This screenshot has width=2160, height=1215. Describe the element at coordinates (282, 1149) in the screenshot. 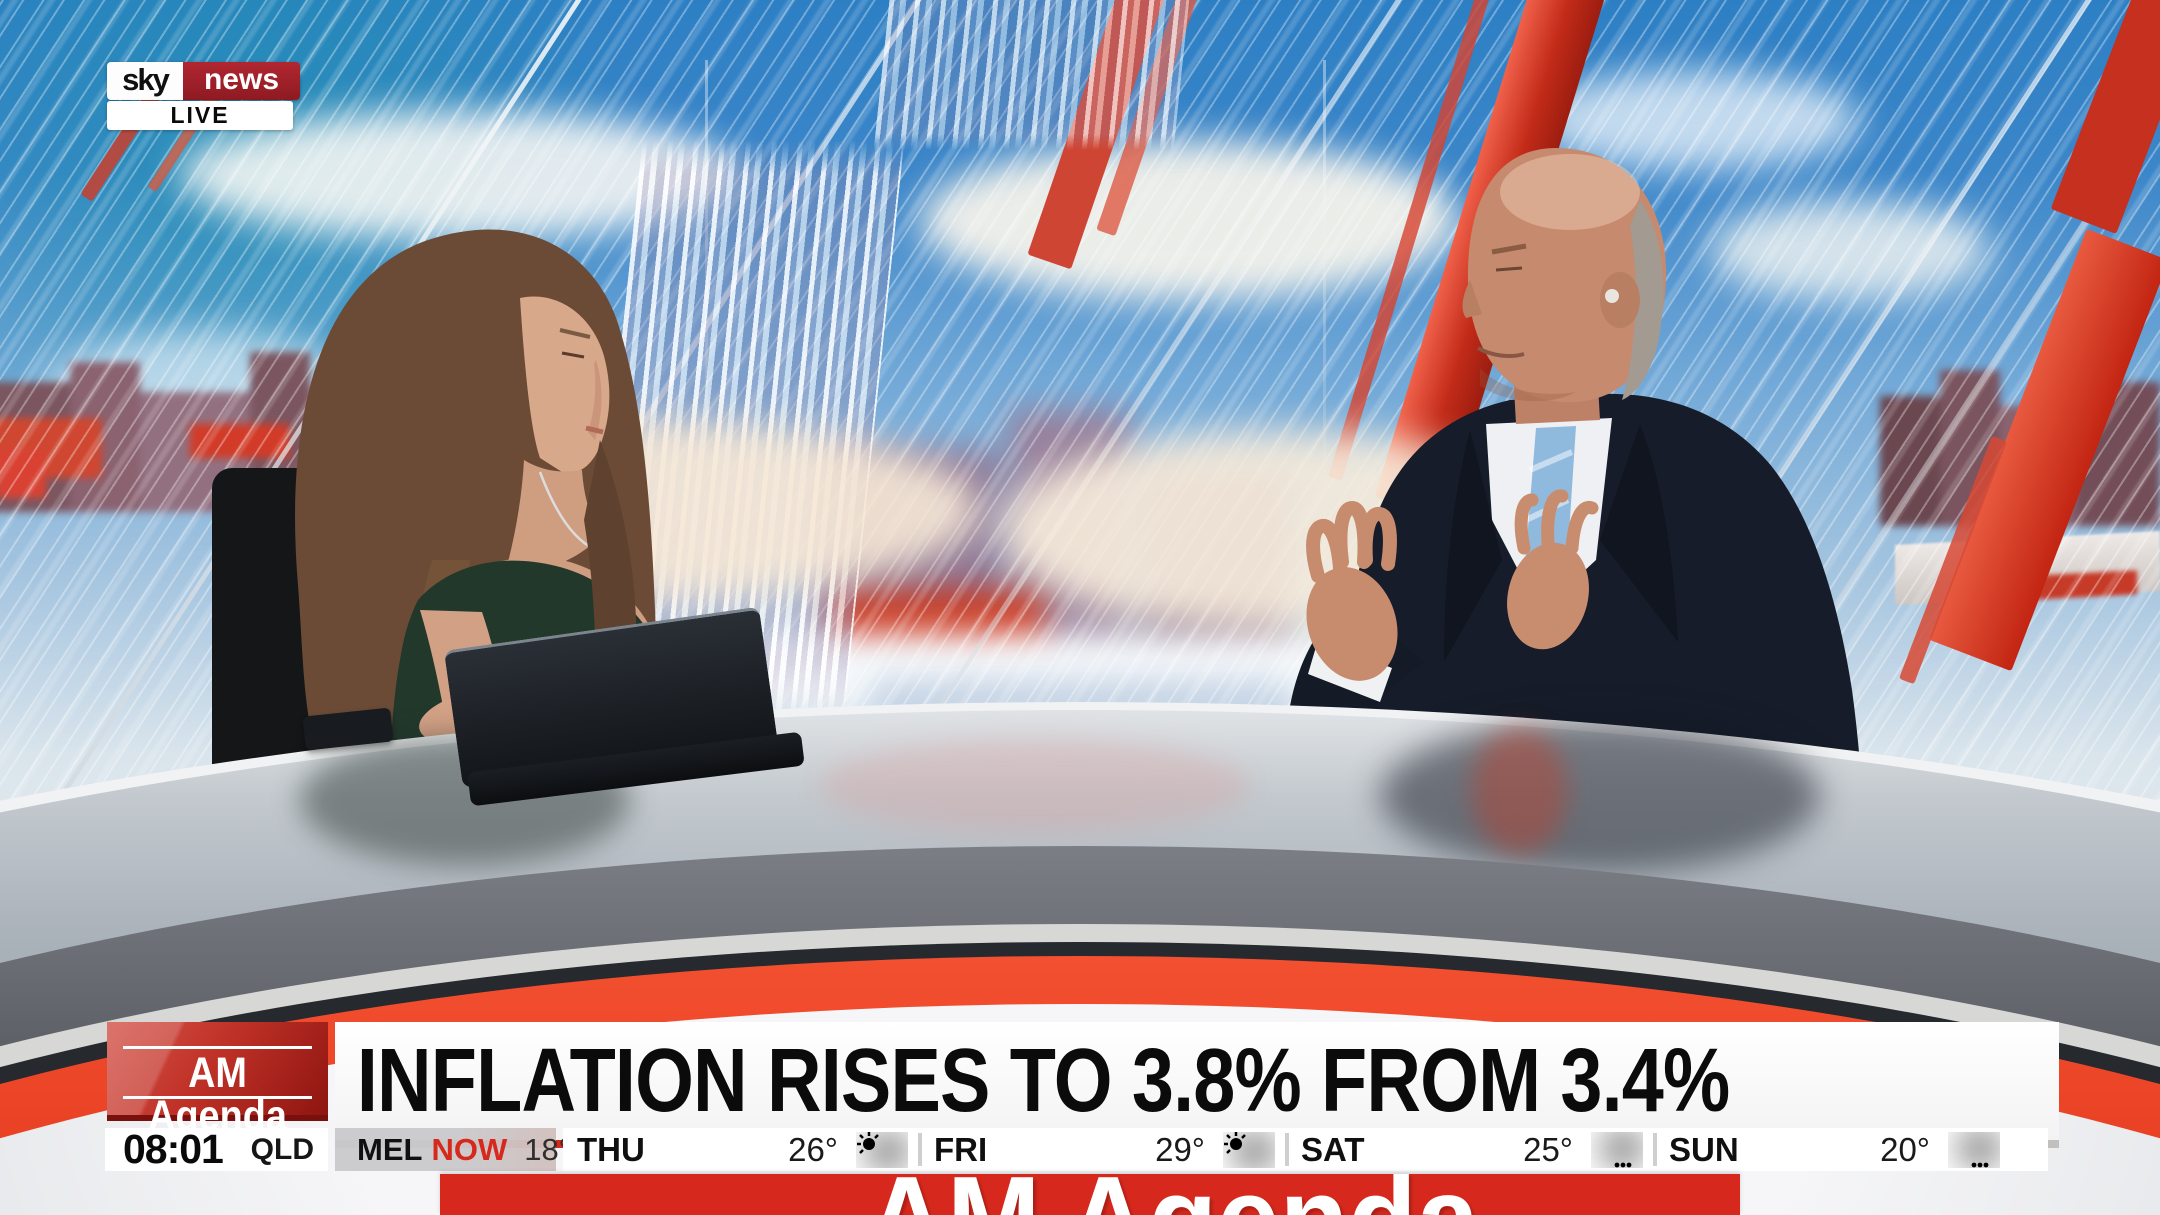

I see `clock-zone: QLD` at that location.